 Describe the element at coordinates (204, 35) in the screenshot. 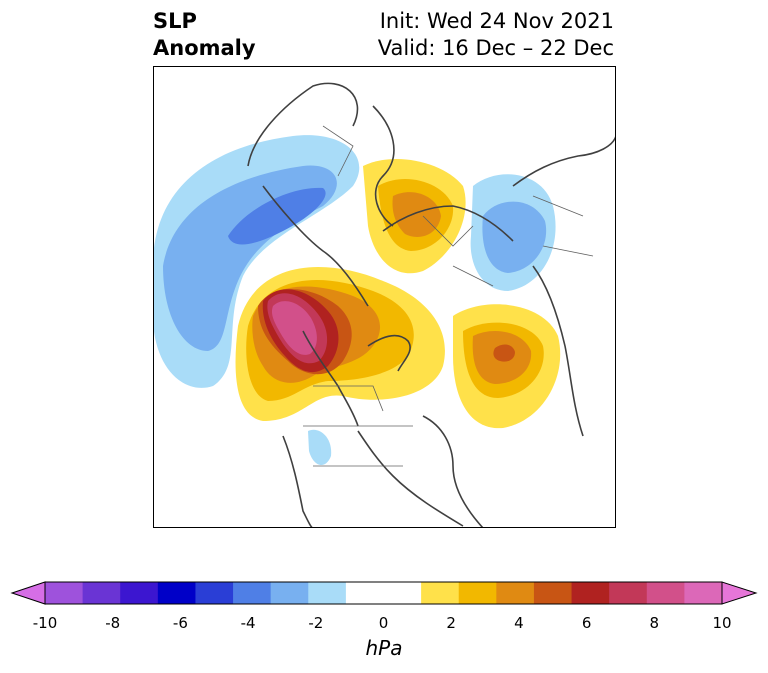

I see `chart-title: SLP Anomaly` at that location.